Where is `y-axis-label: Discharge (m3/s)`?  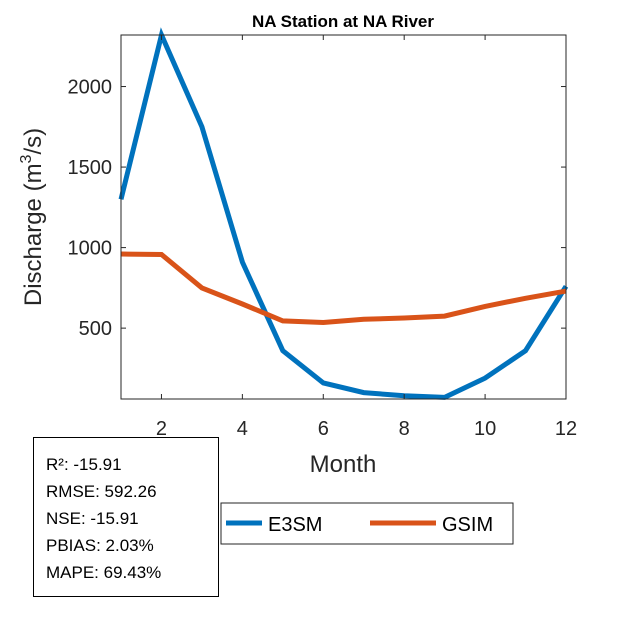
y-axis-label: Discharge (m3/s) is located at coordinates (32, 217).